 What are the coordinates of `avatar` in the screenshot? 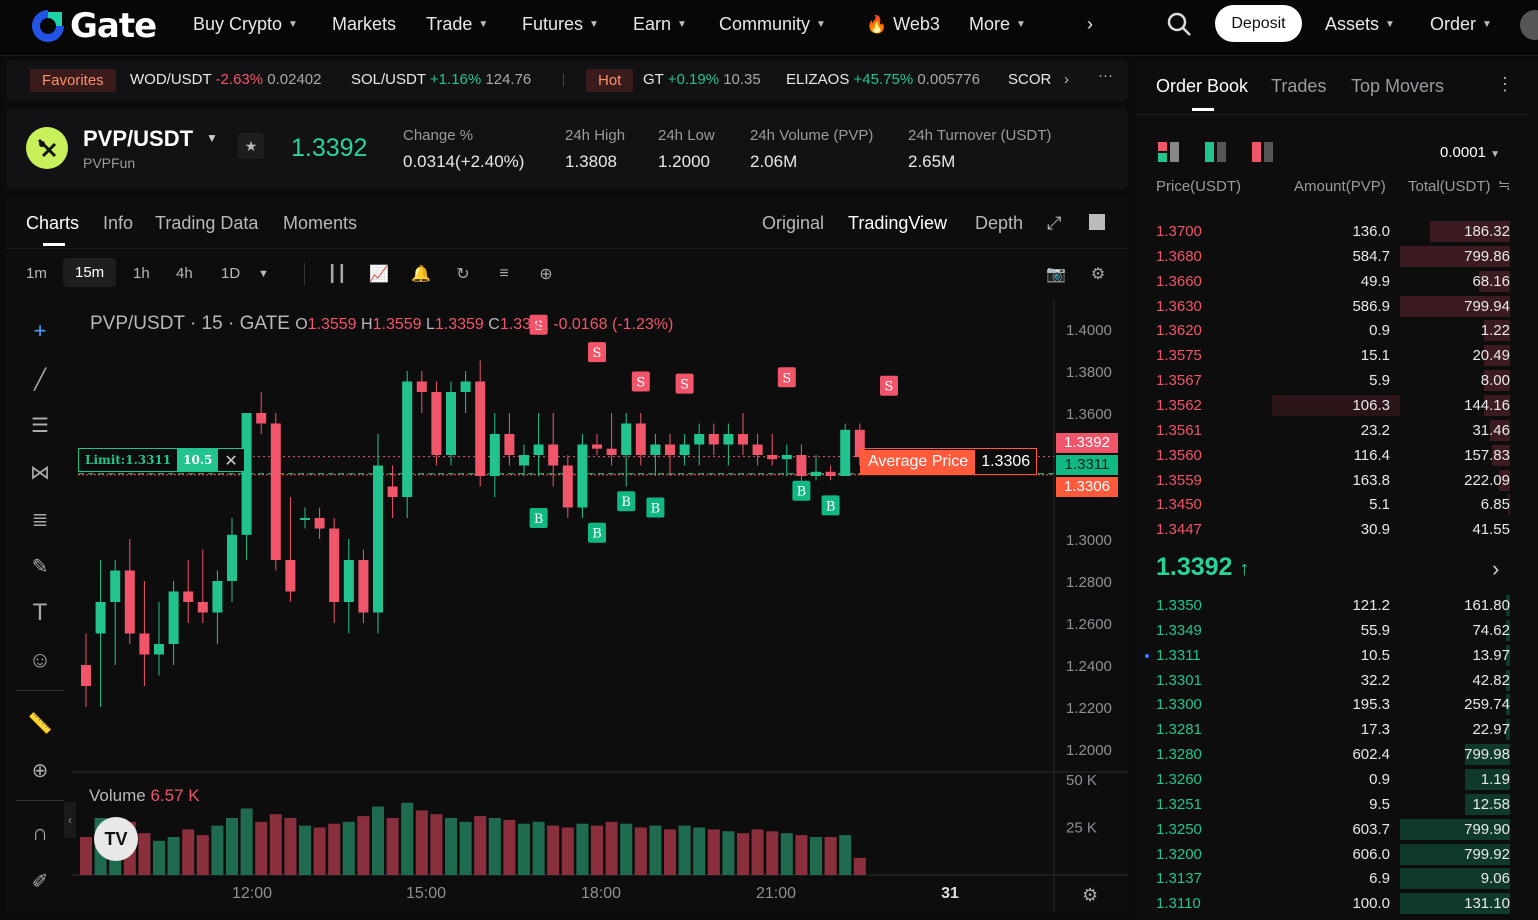 It's located at (1529, 25).